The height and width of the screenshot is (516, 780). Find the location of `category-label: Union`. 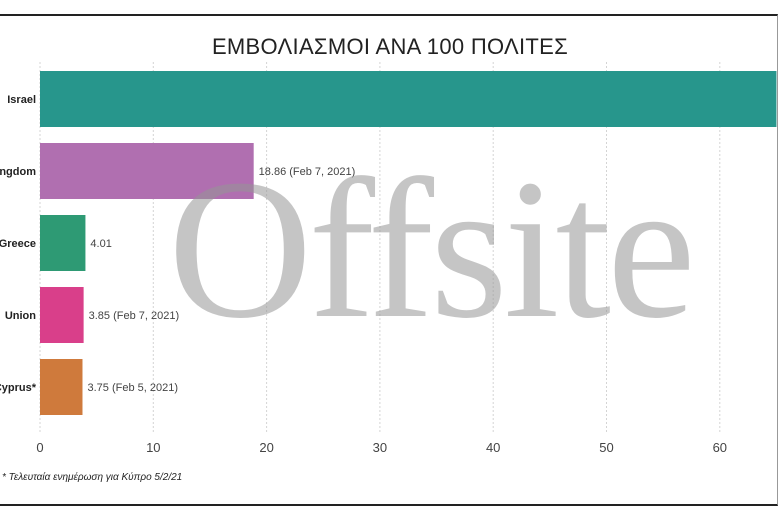

category-label: Union is located at coordinates (20, 316).